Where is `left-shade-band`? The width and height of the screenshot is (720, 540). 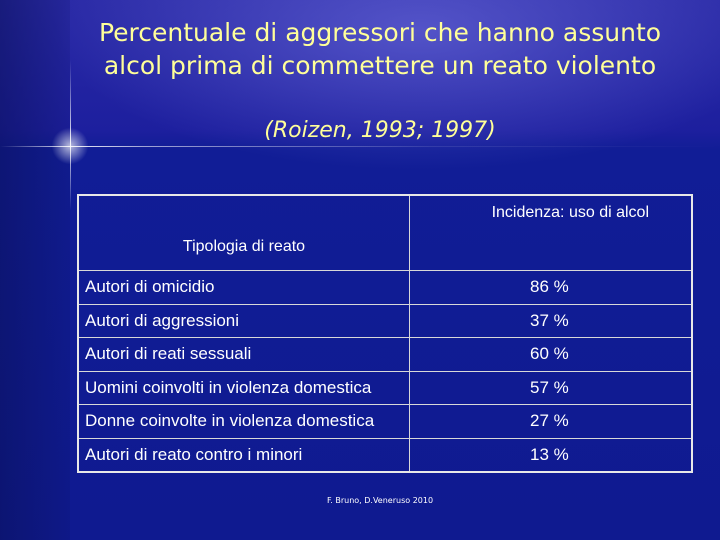
left-shade-band is located at coordinates (35, 270).